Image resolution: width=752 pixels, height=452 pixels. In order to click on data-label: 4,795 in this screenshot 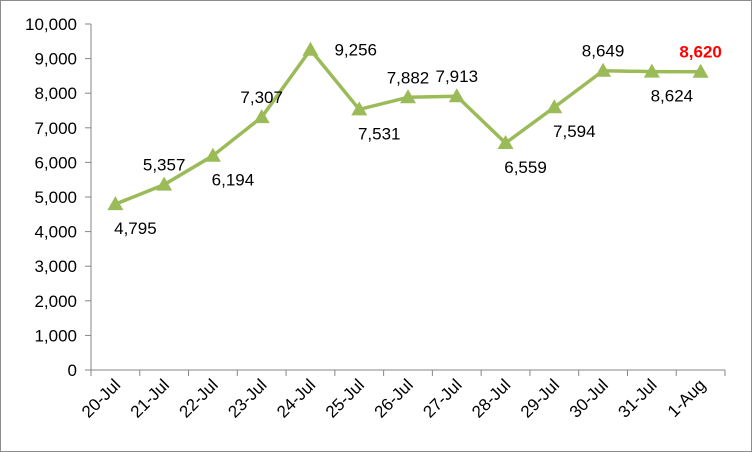, I will do `click(135, 228)`.